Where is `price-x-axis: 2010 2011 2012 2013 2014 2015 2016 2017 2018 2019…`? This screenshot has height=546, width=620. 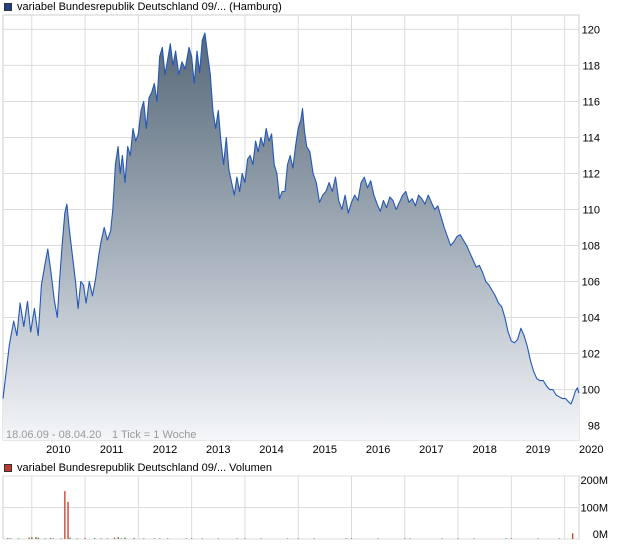 price-x-axis: 2010 2011 2012 2013 2014 2015 2016 2017 2018 2019… is located at coordinates (324, 450).